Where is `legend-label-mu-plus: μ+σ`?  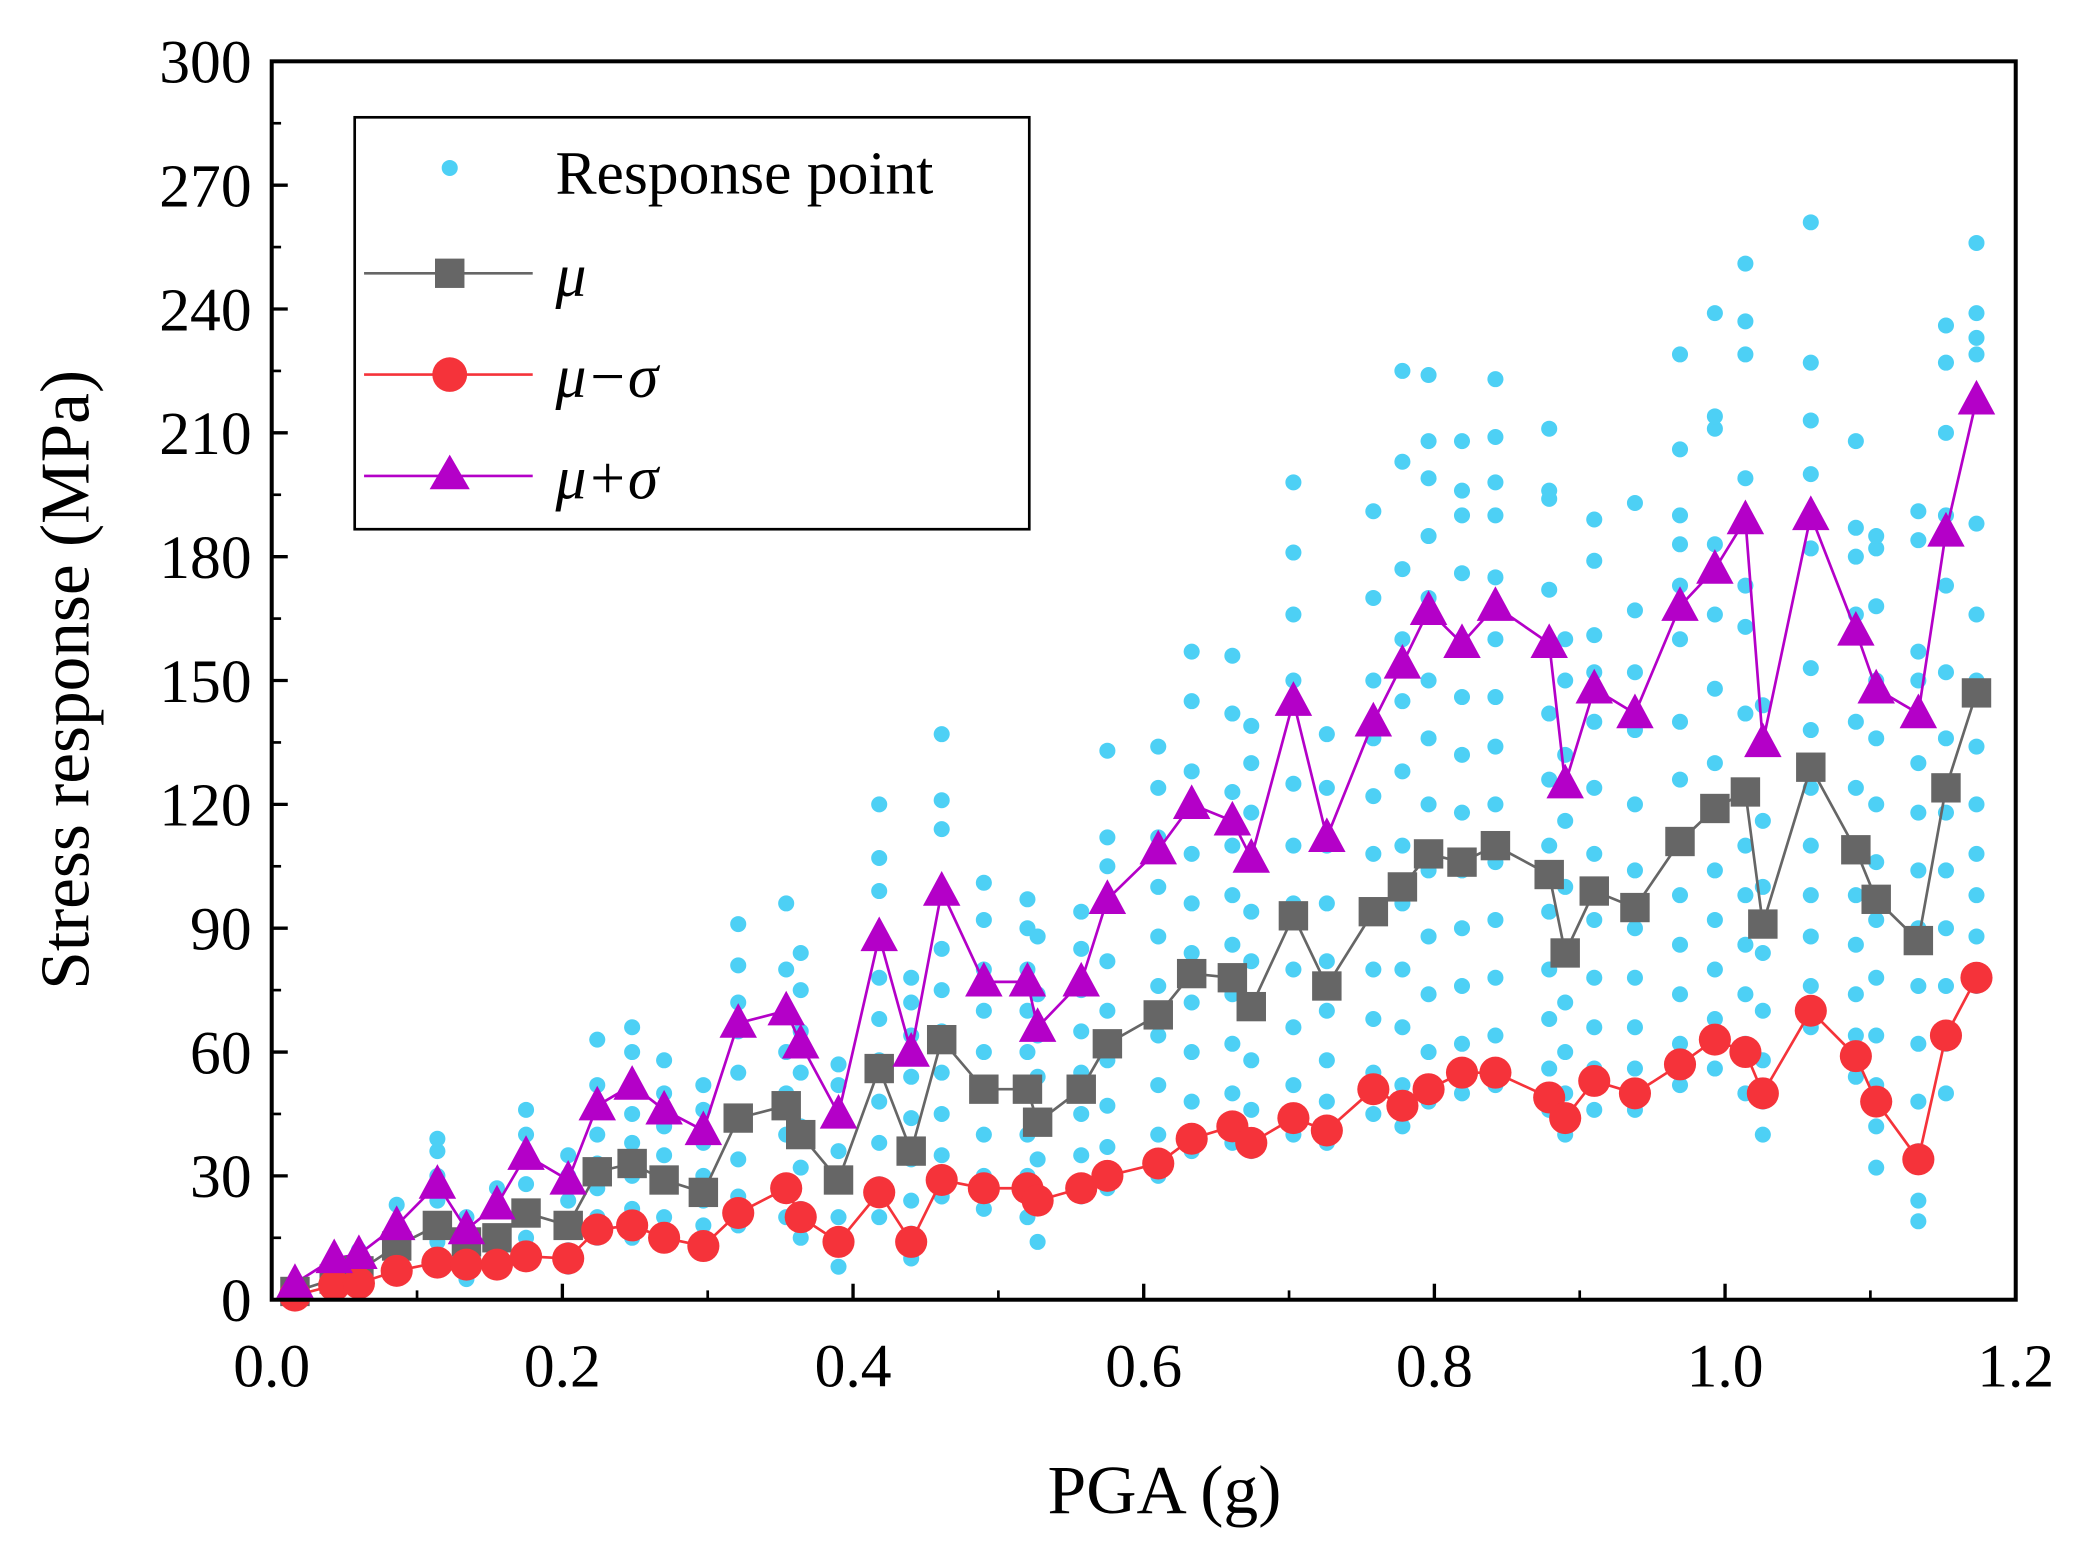
legend-label-mu-plus: μ+σ is located at coordinates (607, 479).